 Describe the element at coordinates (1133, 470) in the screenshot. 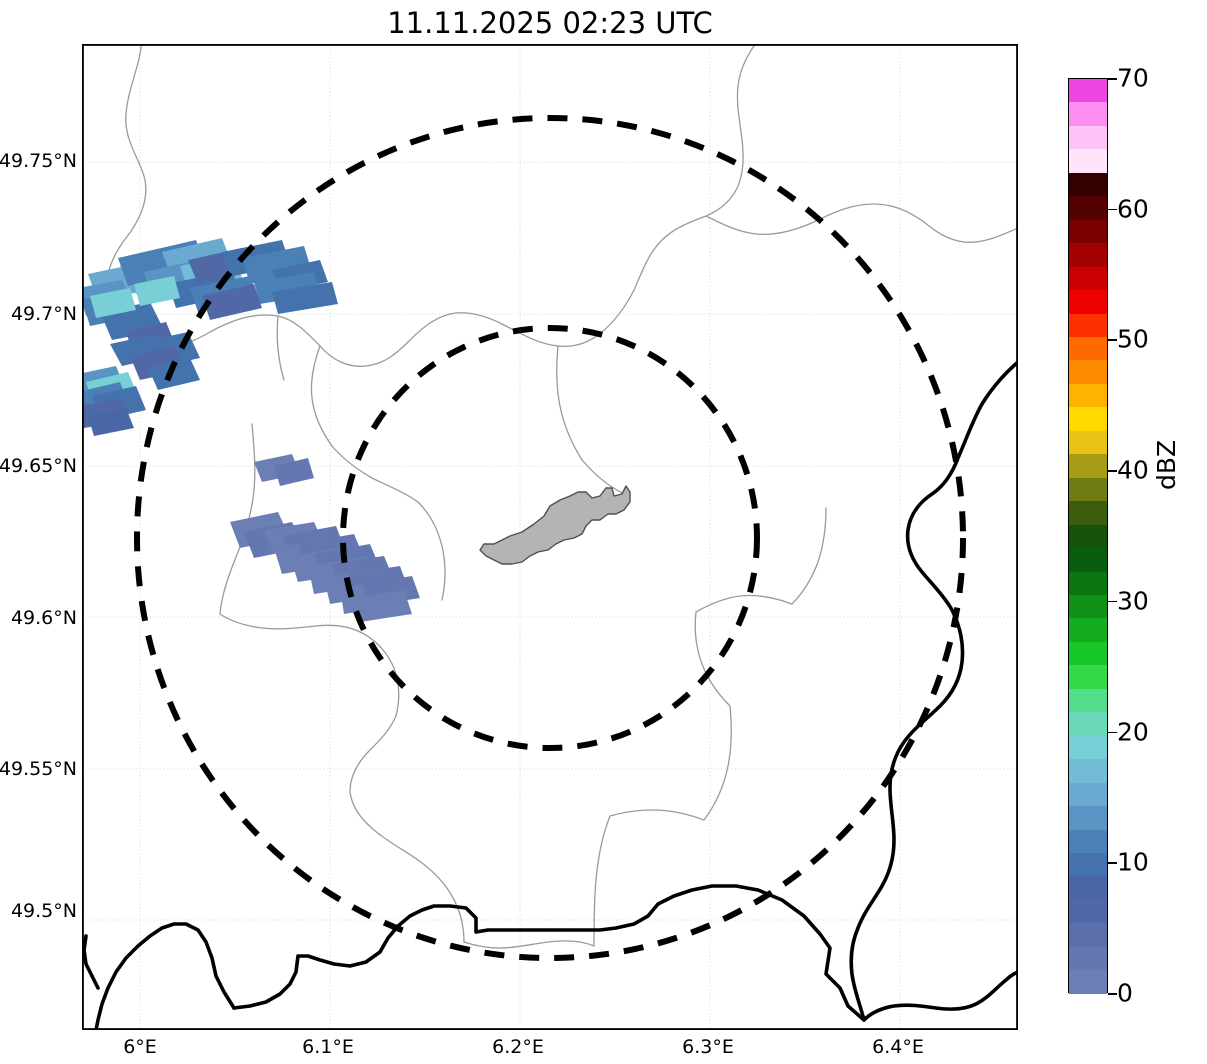

I see `colorbar-tick-label: 40` at that location.